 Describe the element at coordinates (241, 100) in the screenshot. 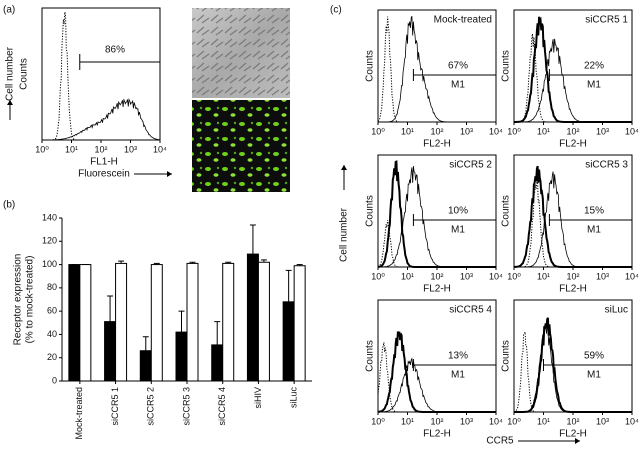

I see `microscopy-images` at that location.